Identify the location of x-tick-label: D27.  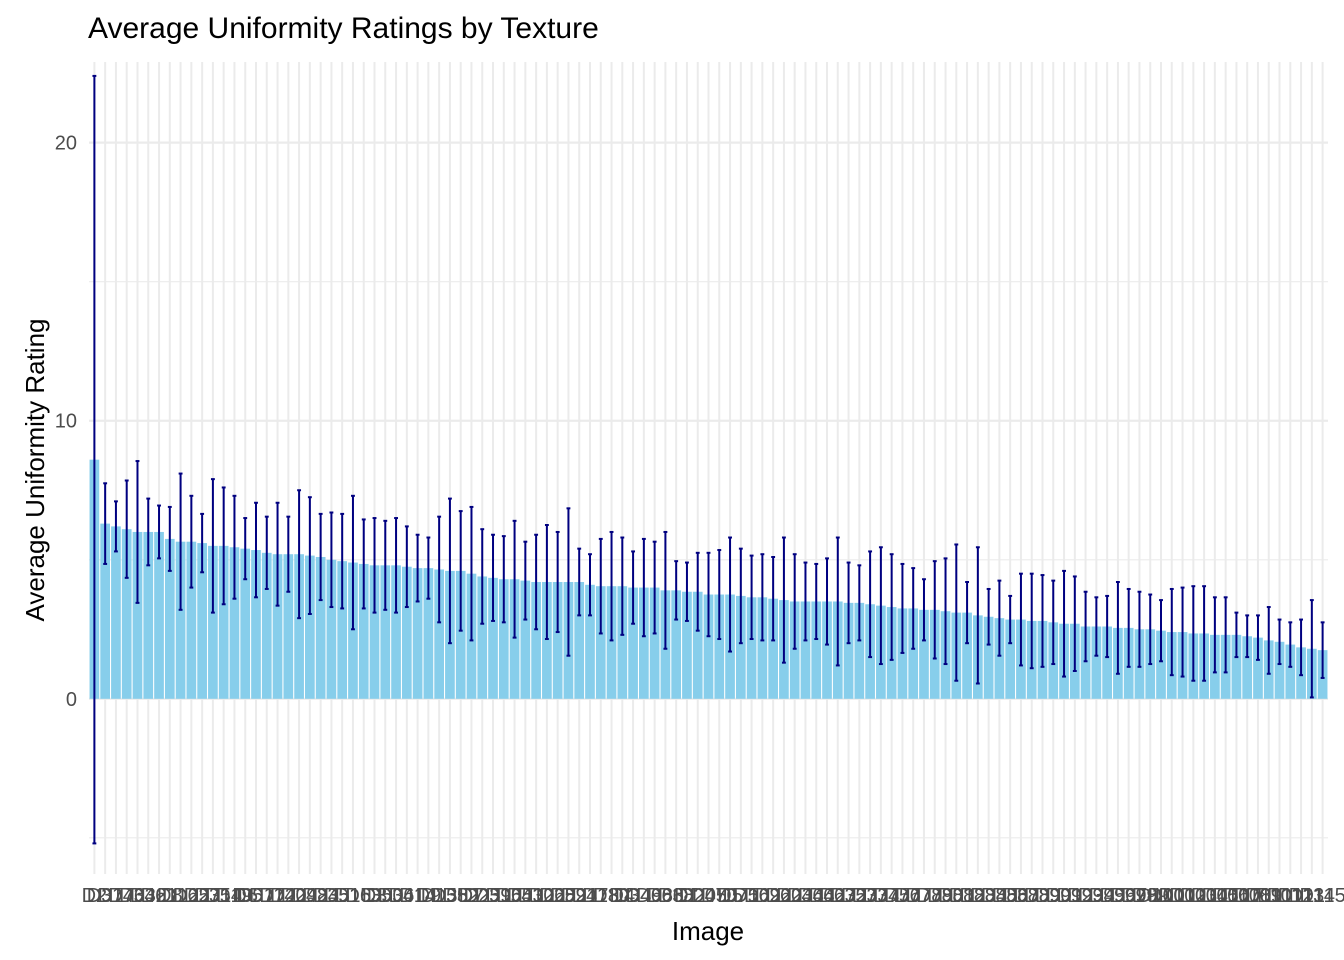
(202, 896).